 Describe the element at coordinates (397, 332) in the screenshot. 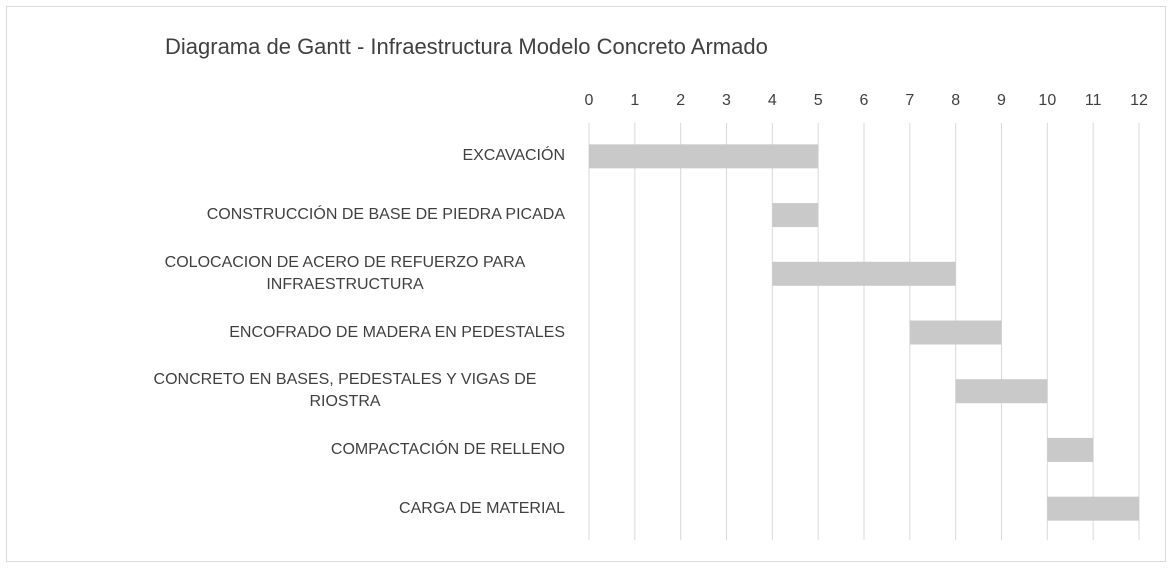

I see `y-tick-label: ENCOFRADO DE MADERA EN PEDESTALES` at that location.